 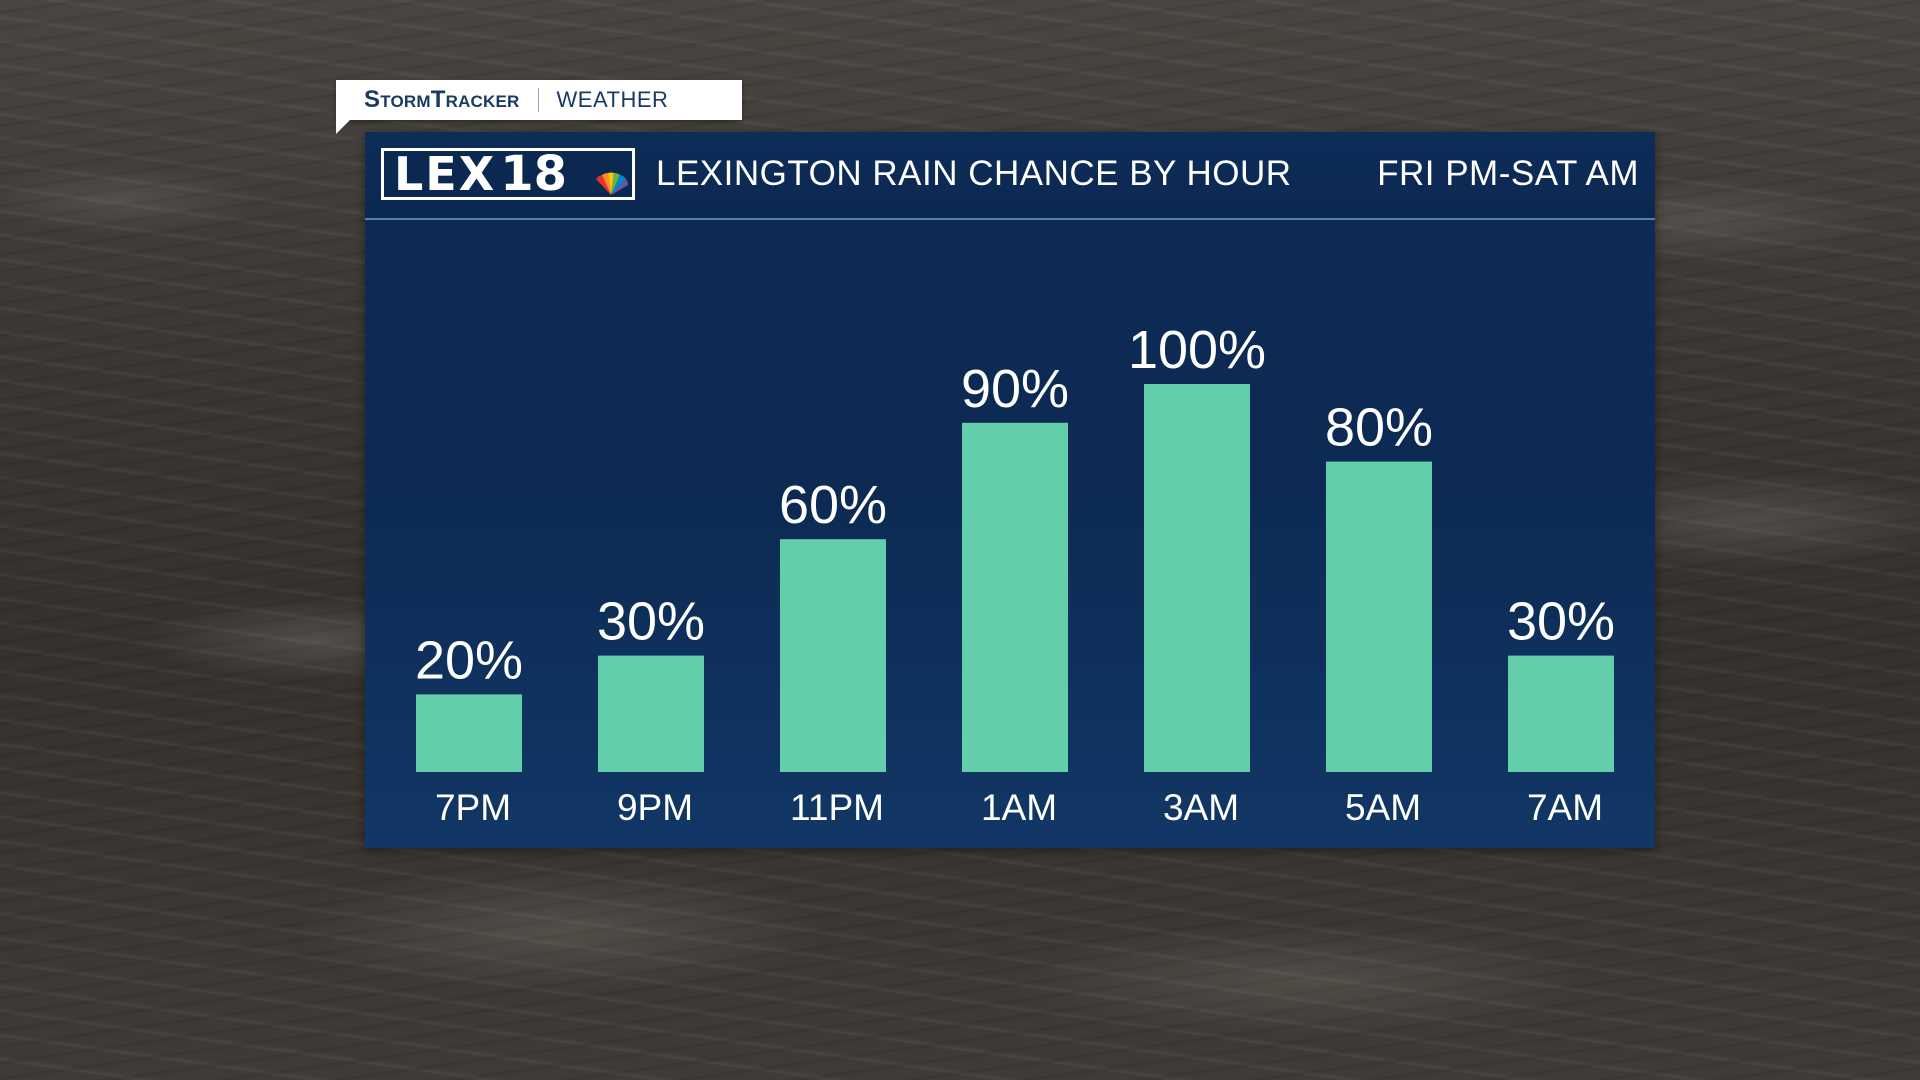 What do you see at coordinates (833, 655) in the screenshot?
I see `bar-11pm` at bounding box center [833, 655].